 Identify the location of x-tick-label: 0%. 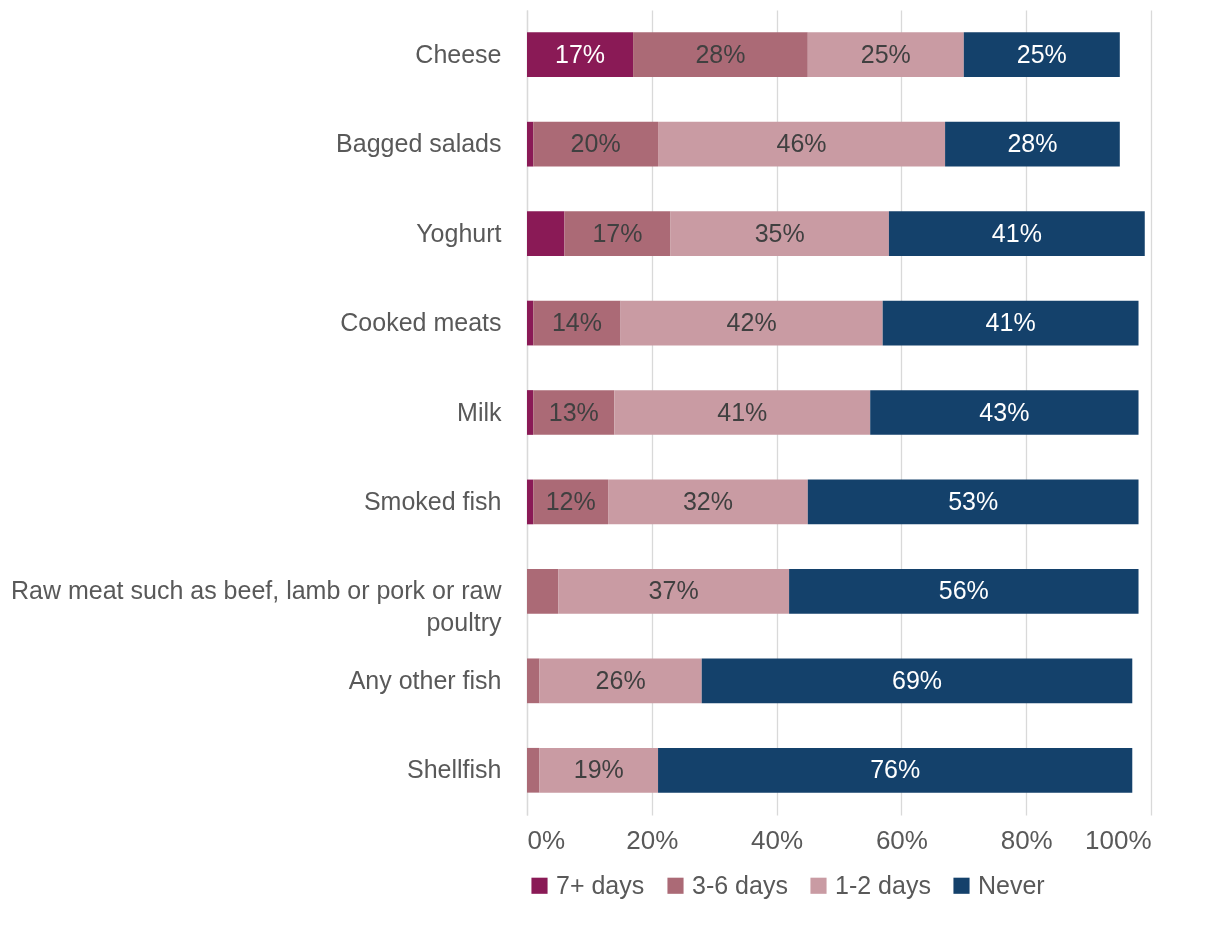
(546, 839).